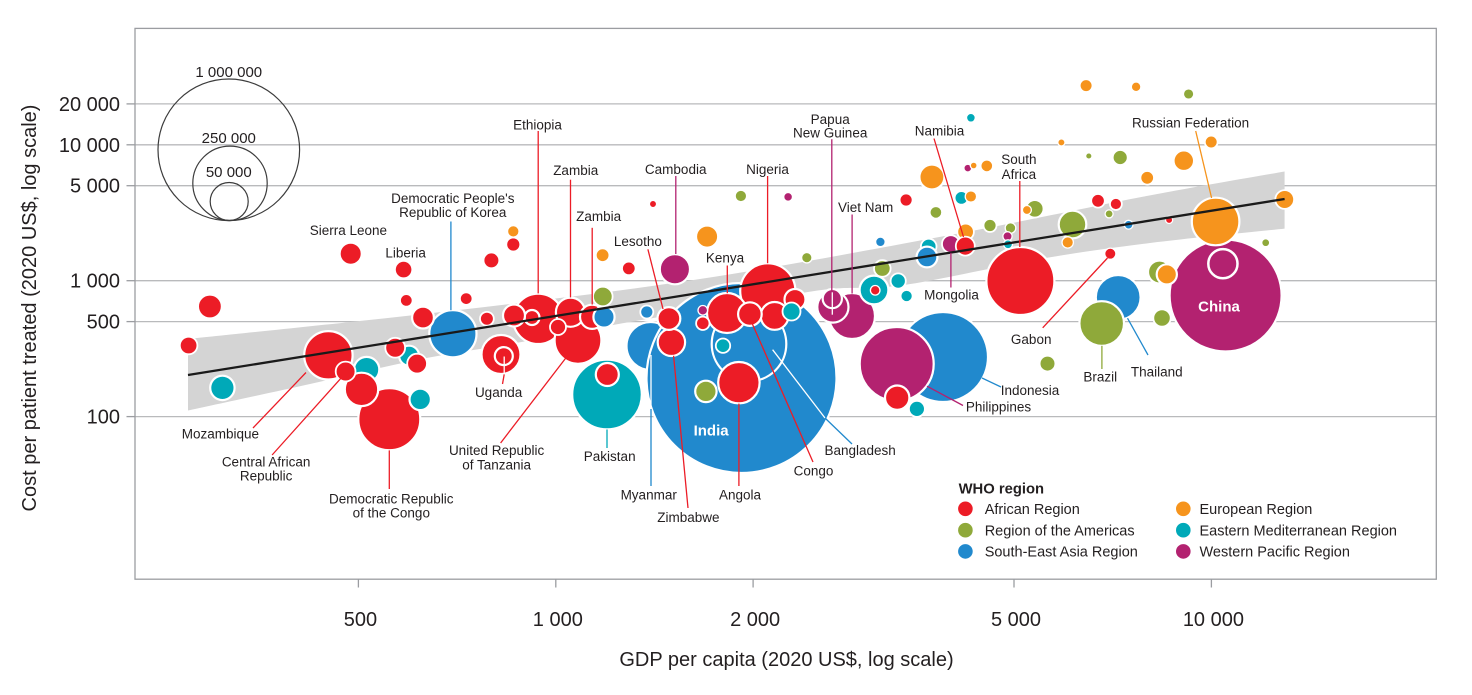  Describe the element at coordinates (712, 431) in the screenshot. I see `svg-text: India` at that location.